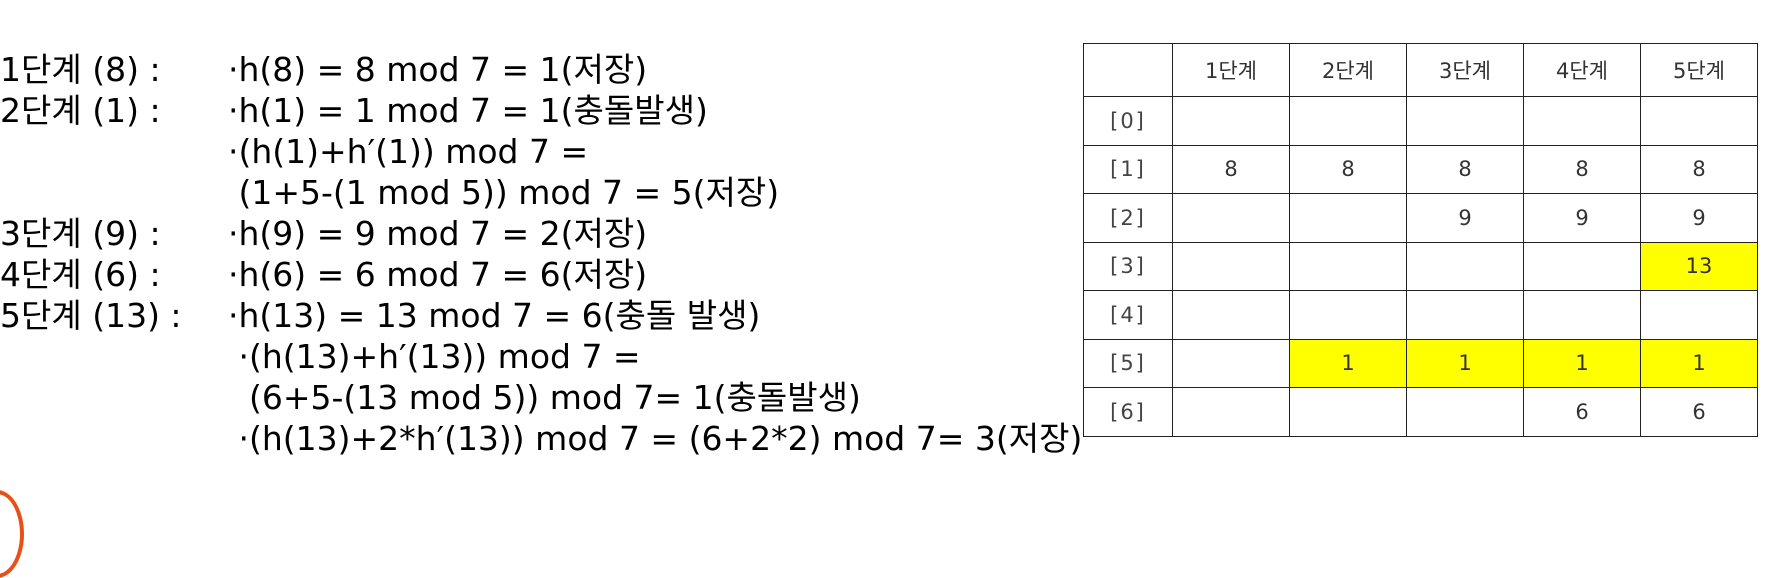  What do you see at coordinates (1465, 70) in the screenshot?
I see `column-header: 3단계` at bounding box center [1465, 70].